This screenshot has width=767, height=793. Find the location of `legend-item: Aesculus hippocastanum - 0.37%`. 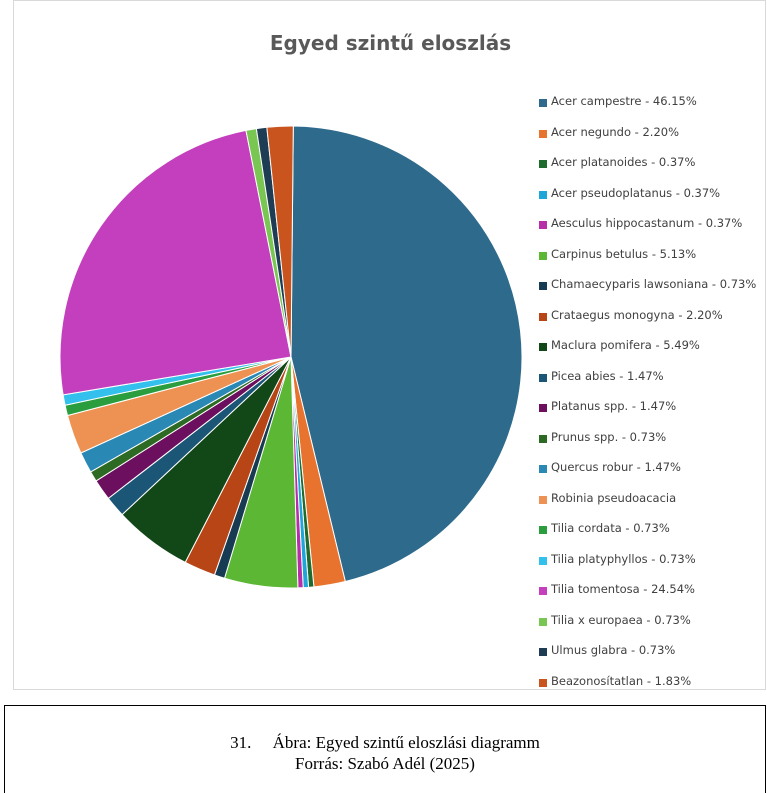

legend-item: Aesculus hippocastanum - 0.37% is located at coordinates (651, 231).